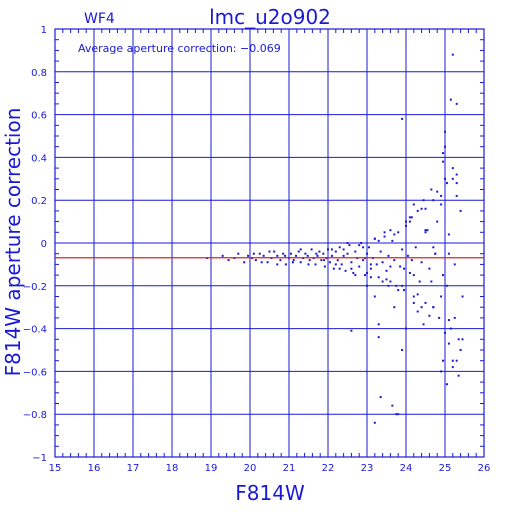 This screenshot has height=512, width=512. What do you see at coordinates (44, 244) in the screenshot?
I see `y-tick-label: 0` at bounding box center [44, 244].